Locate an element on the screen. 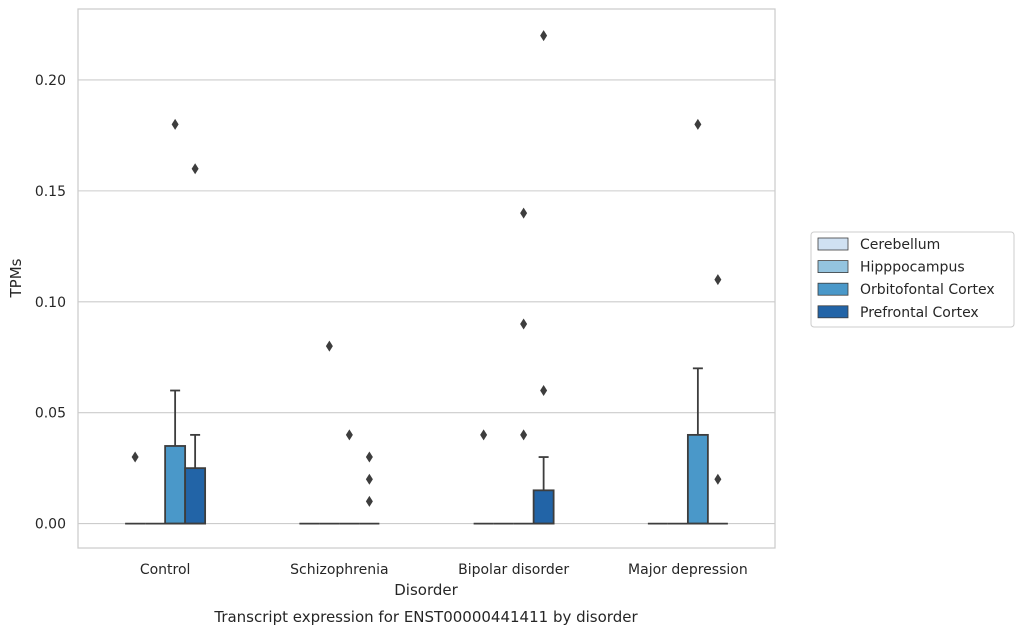 The image size is (1023, 634). x-tick-label: Major depression is located at coordinates (688, 570).